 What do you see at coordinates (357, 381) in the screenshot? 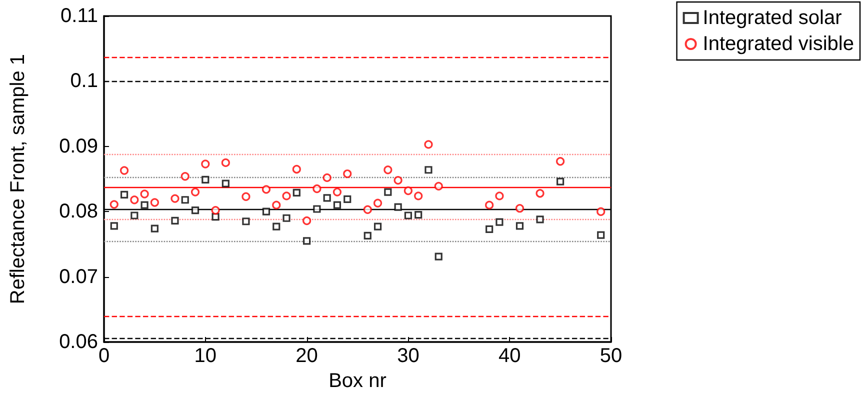
I see `x-axis-title: Box nr` at bounding box center [357, 381].